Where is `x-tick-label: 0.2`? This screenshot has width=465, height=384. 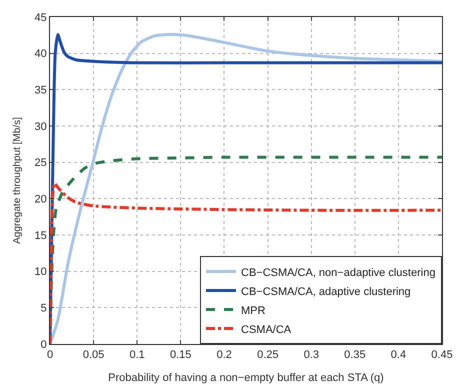 x-tick-label: 0.2 is located at coordinates (224, 355).